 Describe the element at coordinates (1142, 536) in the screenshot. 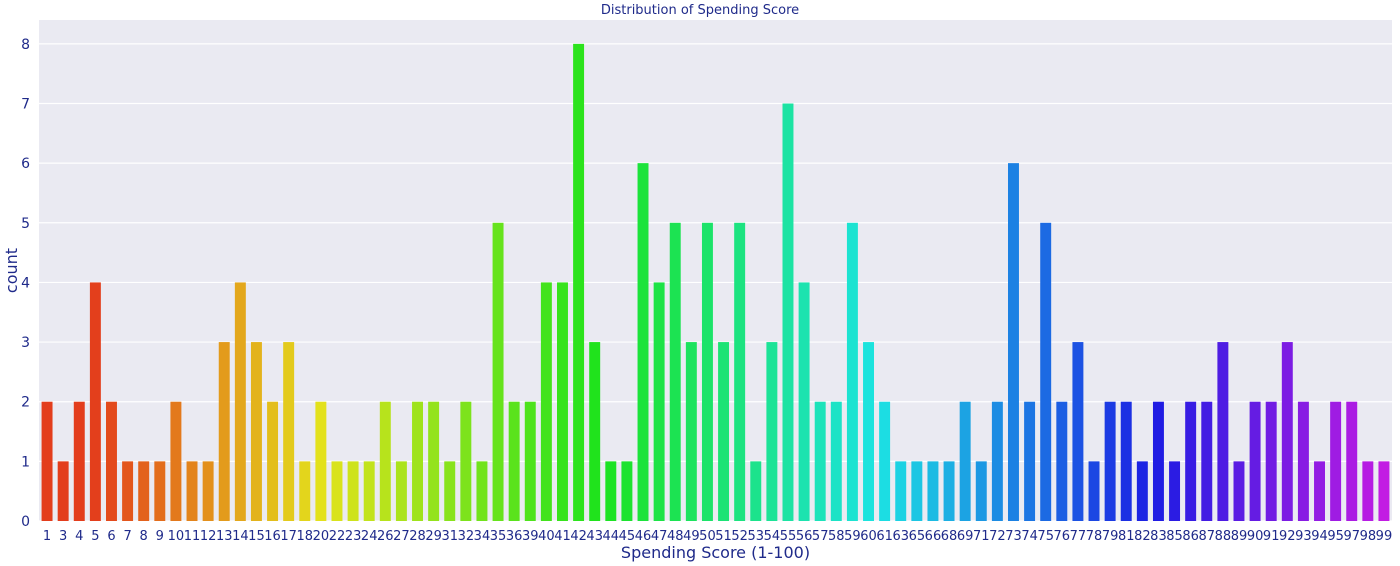

I see `x-tick-label: 82` at that location.